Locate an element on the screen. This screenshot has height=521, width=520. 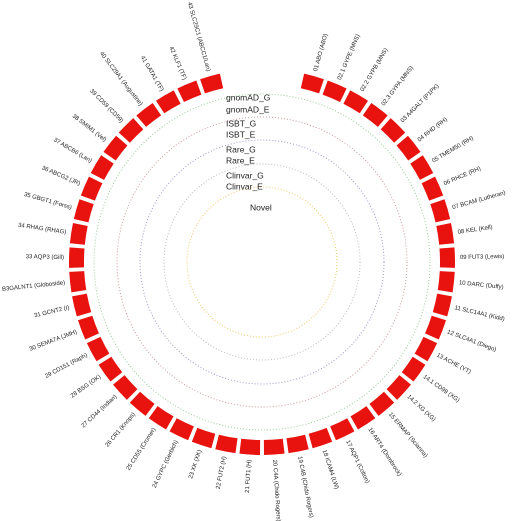
track-label: gnomAD_G is located at coordinates (248, 97).